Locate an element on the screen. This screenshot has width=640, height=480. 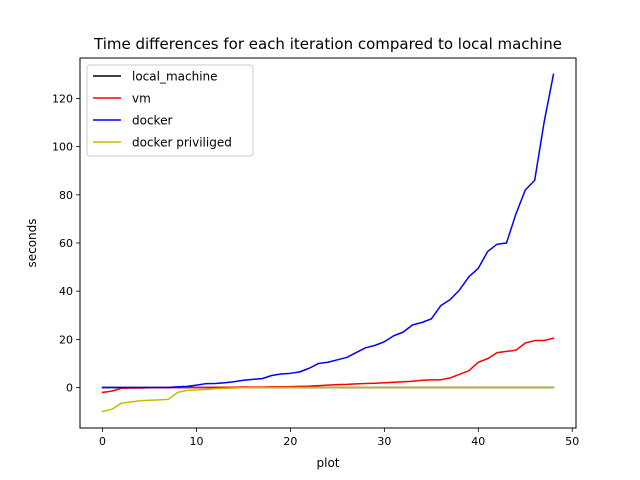
x-tick-label: 10 is located at coordinates (196, 441).